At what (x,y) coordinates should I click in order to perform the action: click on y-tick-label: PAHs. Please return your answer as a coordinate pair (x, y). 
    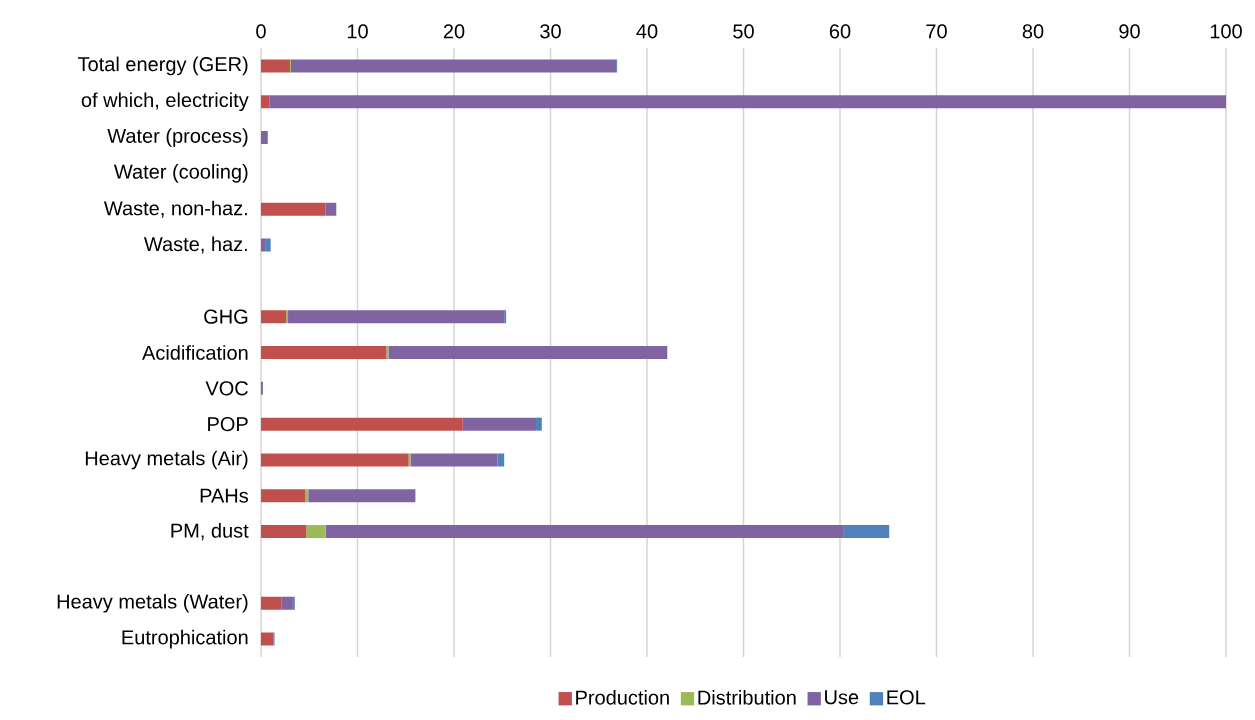
    Looking at the image, I should click on (224, 495).